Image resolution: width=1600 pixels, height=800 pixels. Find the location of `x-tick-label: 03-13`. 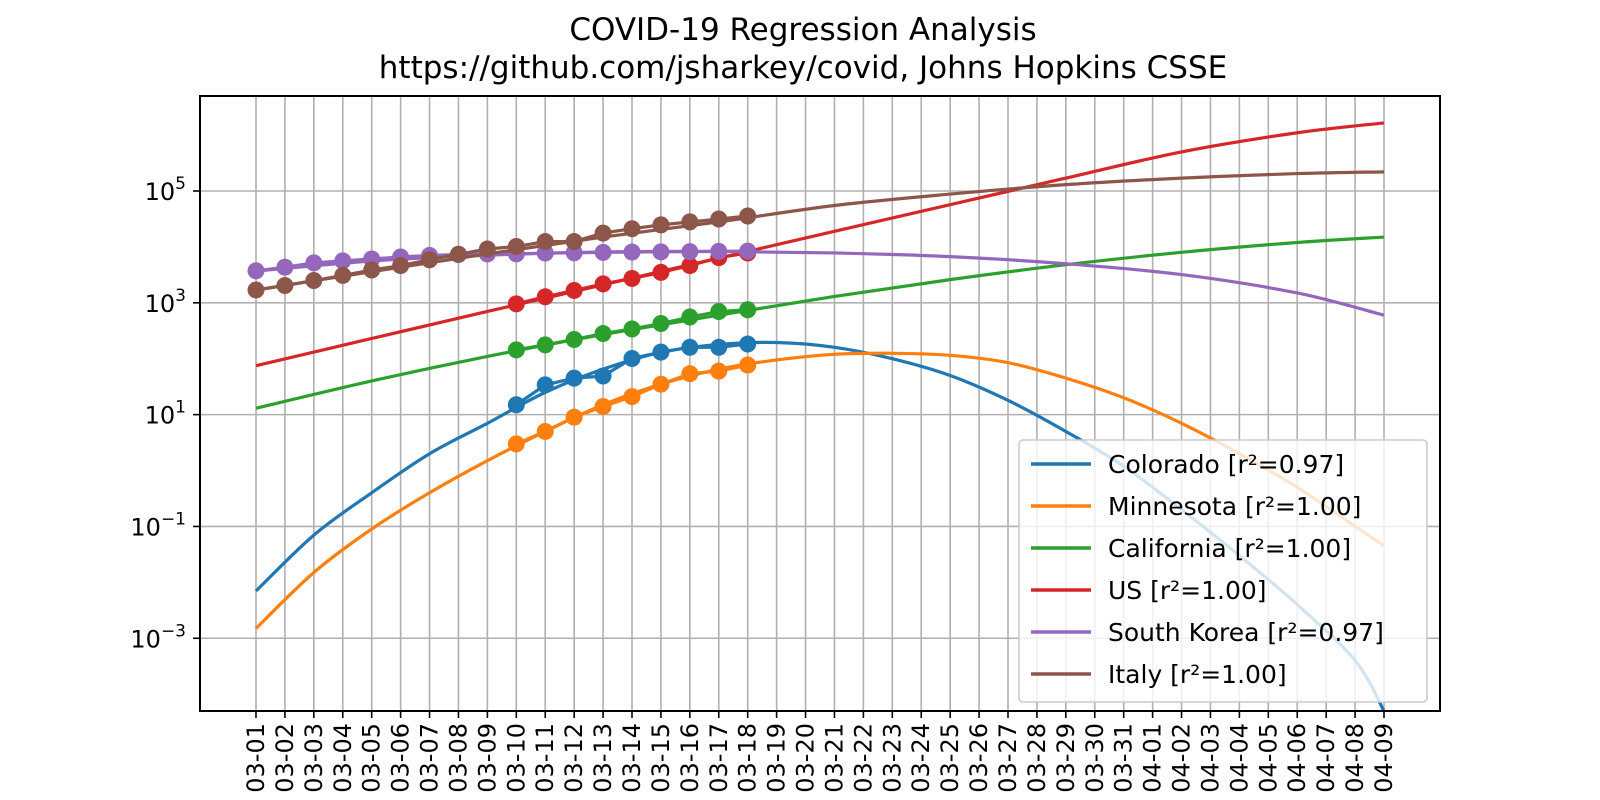

x-tick-label: 03-13 is located at coordinates (603, 758).